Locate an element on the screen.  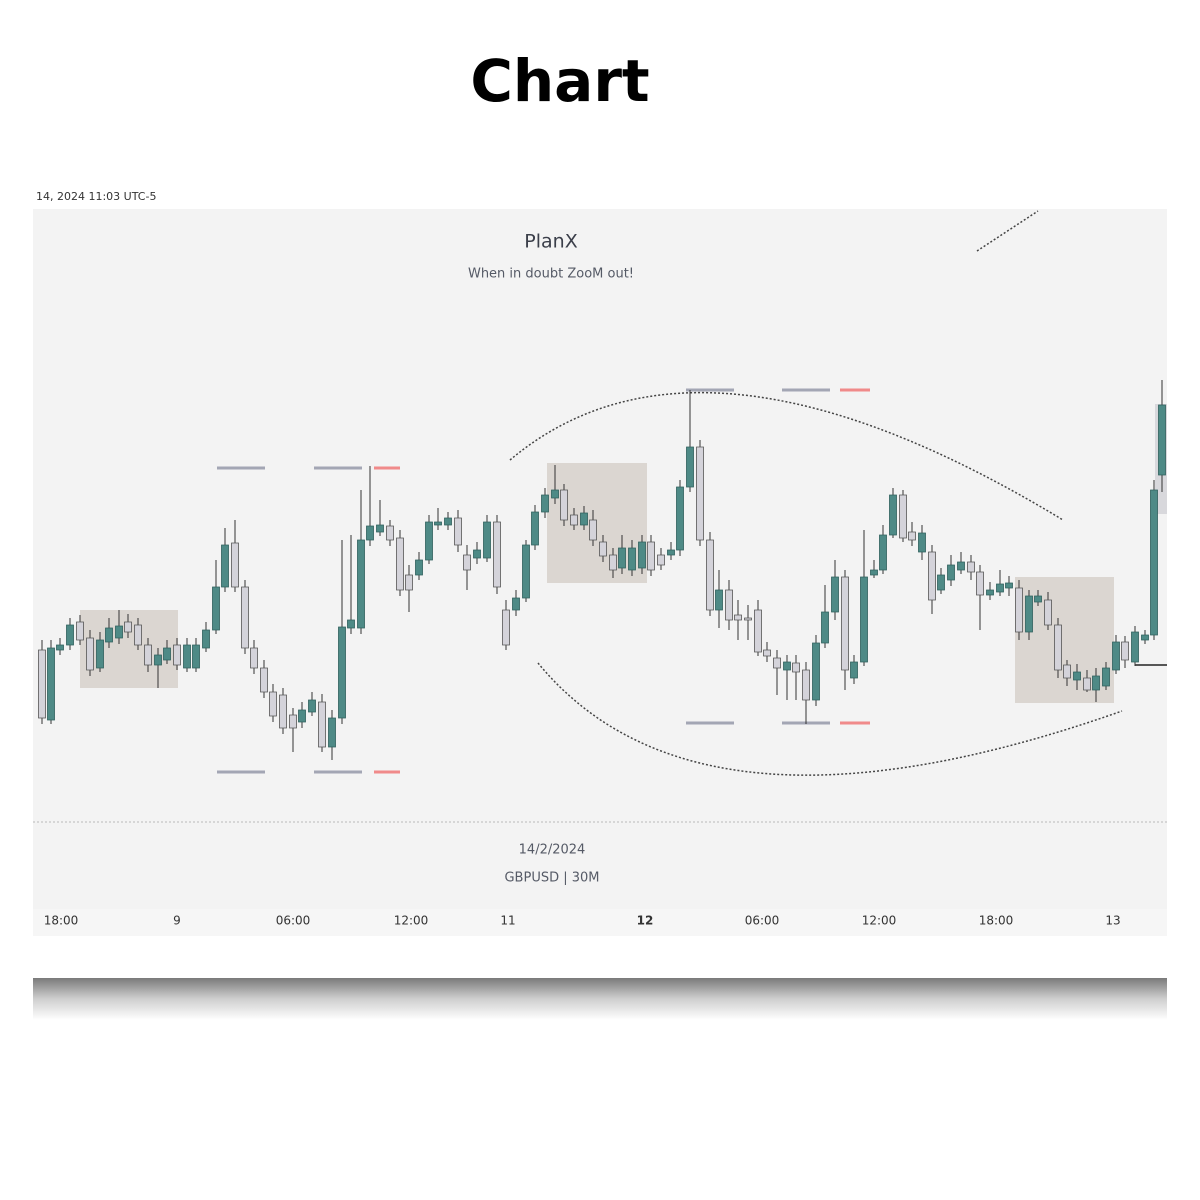
time-label: 13 is located at coordinates (1112, 921).